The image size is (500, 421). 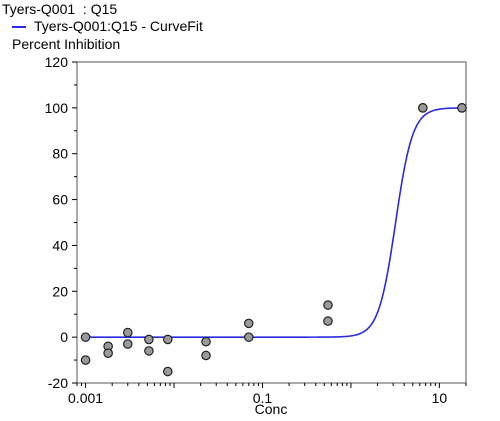 I want to click on y-tick-label: 120, so click(x=57, y=62).